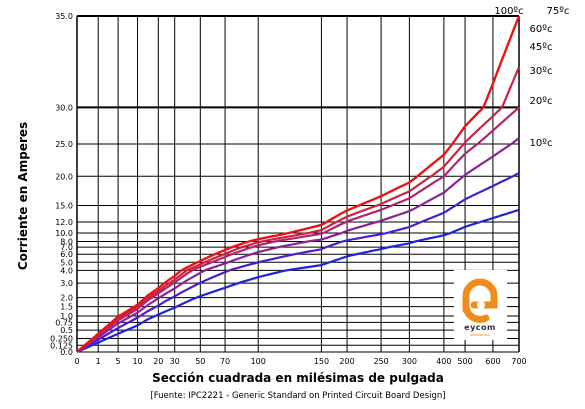 The height and width of the screenshot is (409, 585). Describe the element at coordinates (66, 254) in the screenshot. I see `y-tick-label: 6.0` at that location.